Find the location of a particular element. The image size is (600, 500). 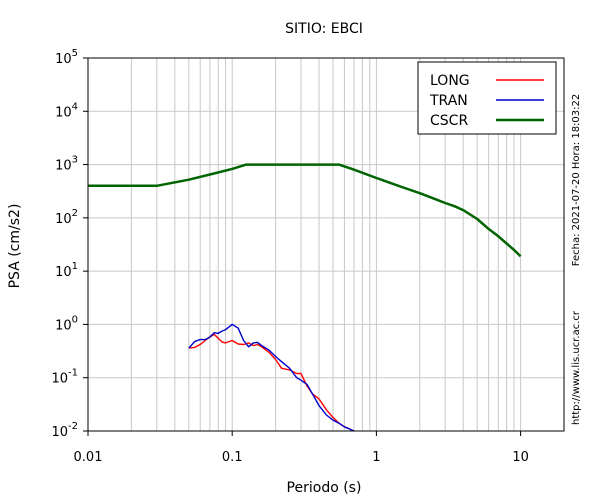

y-tick-label: 10⁵ is located at coordinates (66, 57).